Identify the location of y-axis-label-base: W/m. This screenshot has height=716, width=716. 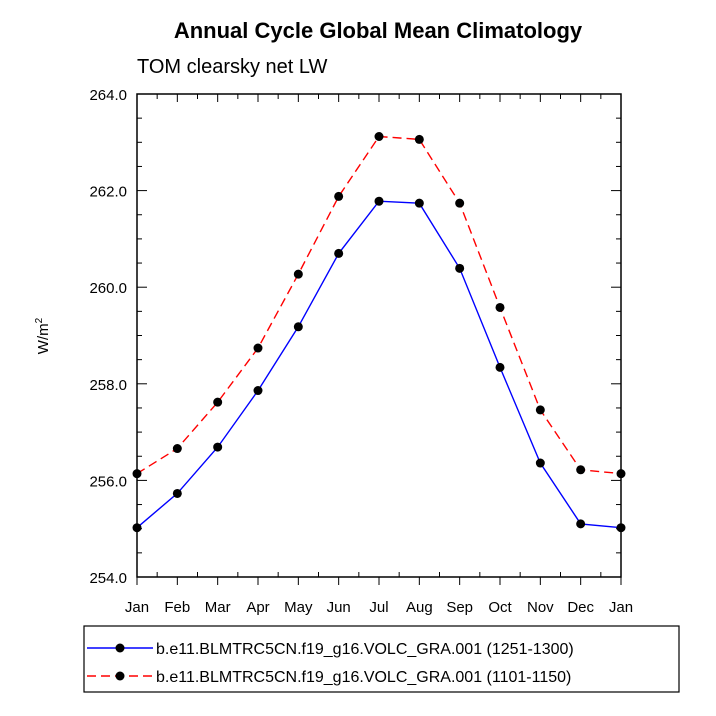
(43, 338).